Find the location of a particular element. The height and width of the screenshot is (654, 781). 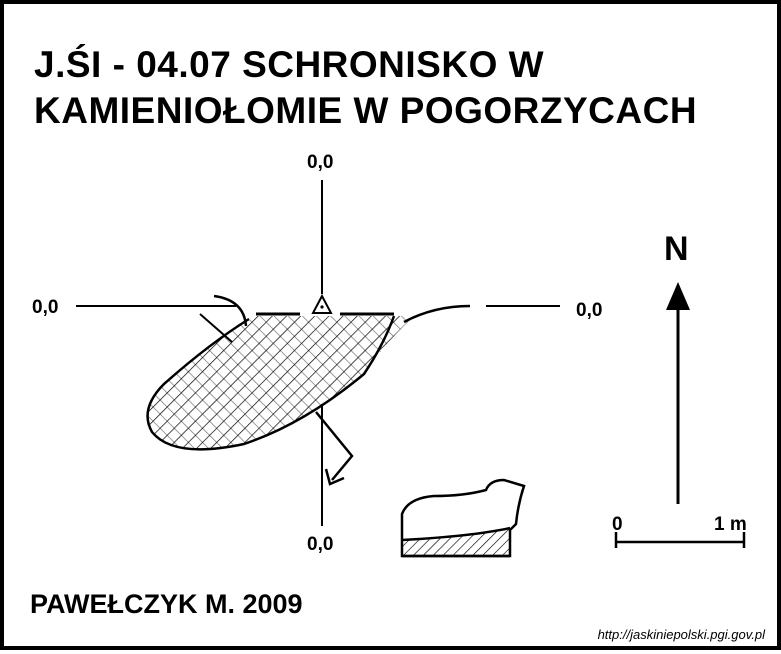

scale-start-label: 0 is located at coordinates (617, 524).